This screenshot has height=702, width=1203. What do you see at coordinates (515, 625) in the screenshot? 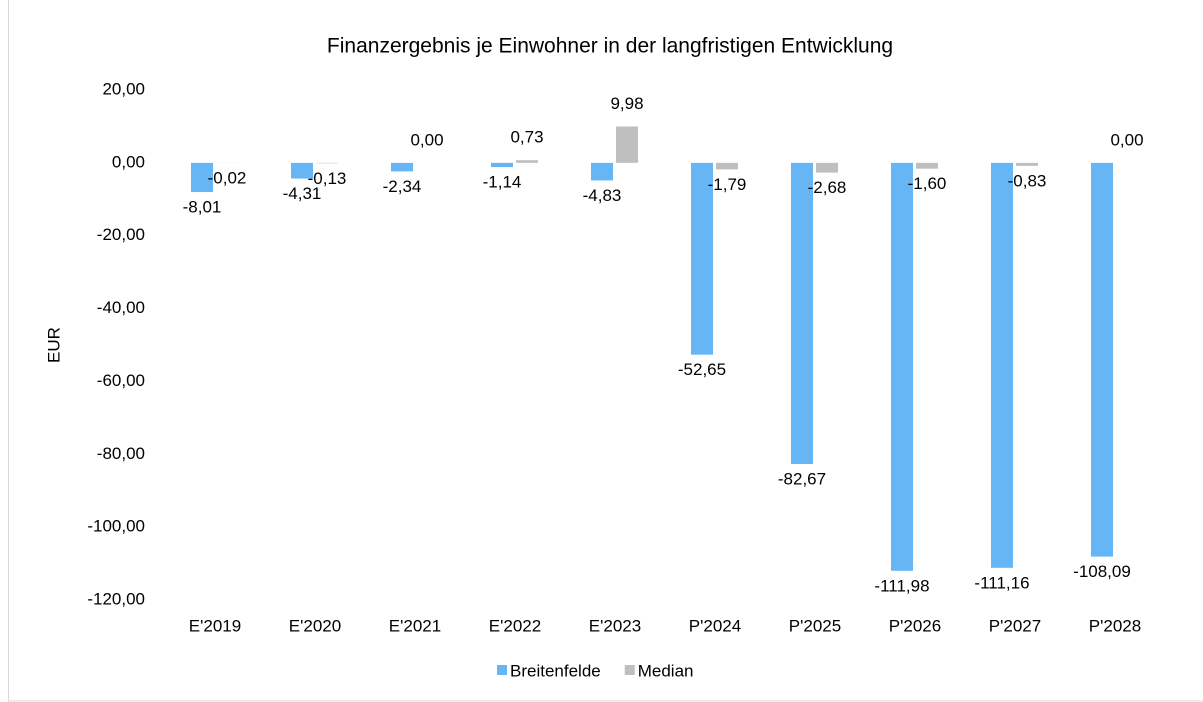
I see `x-tick-label: E'2022` at bounding box center [515, 625].